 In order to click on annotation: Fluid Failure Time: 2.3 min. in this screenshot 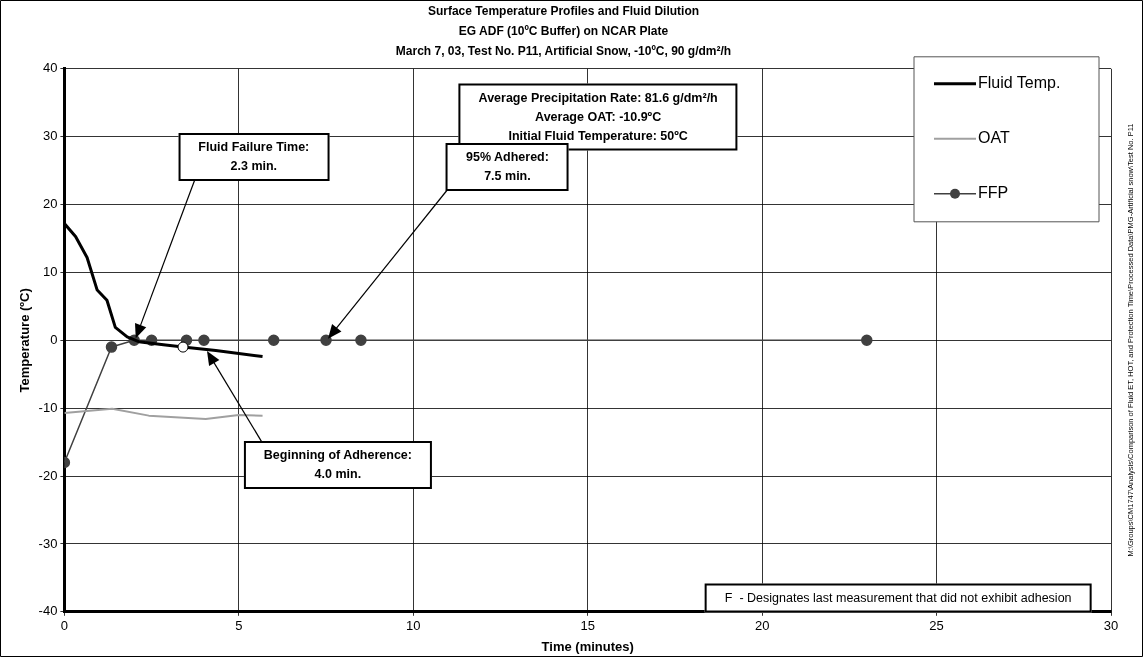, I will do `click(254, 157)`.